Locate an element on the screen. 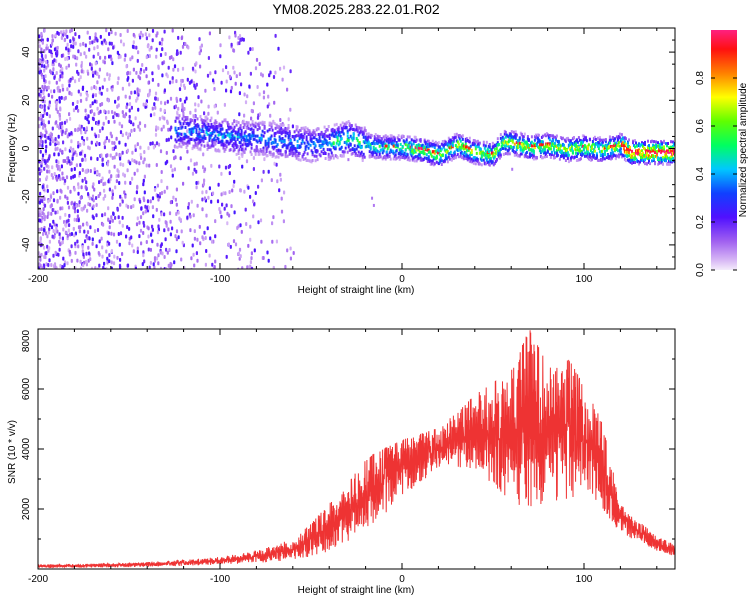 The width and height of the screenshot is (750, 600). colorbar-label: Normalized spectral amplitude is located at coordinates (743, 149).